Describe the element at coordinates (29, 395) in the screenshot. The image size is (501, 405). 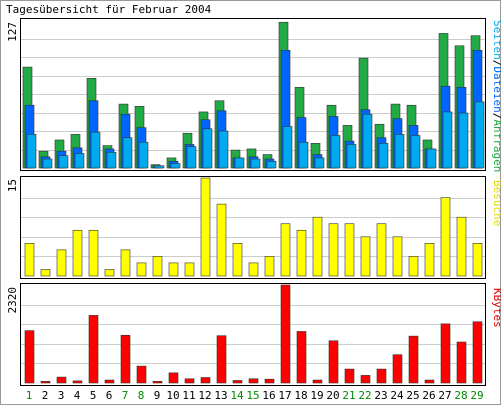
I see `day-label: 1` at that location.